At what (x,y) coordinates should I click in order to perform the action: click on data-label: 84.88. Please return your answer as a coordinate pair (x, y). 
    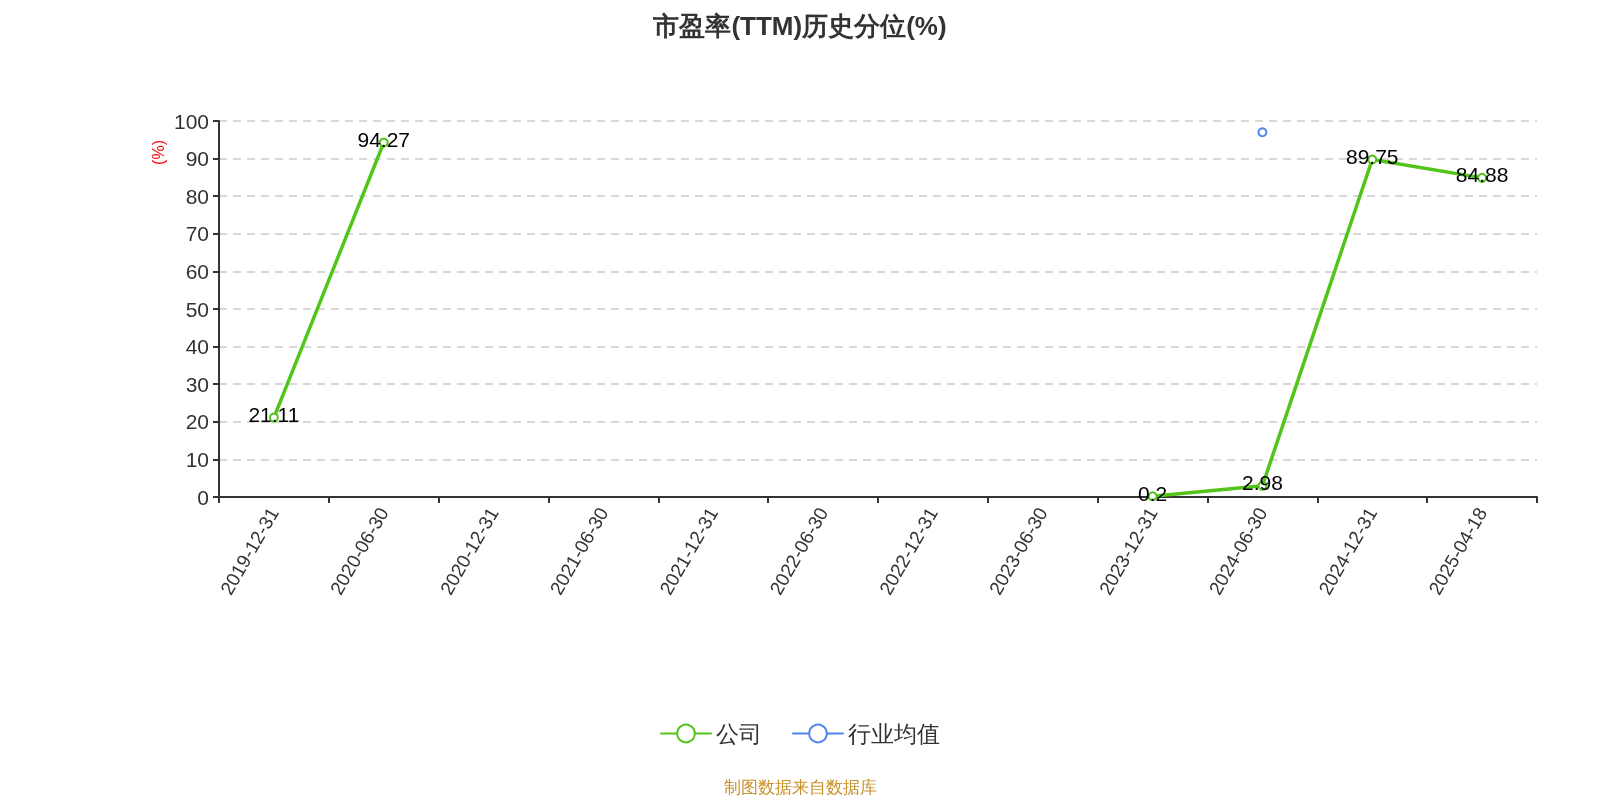
    Looking at the image, I should click on (1482, 175).